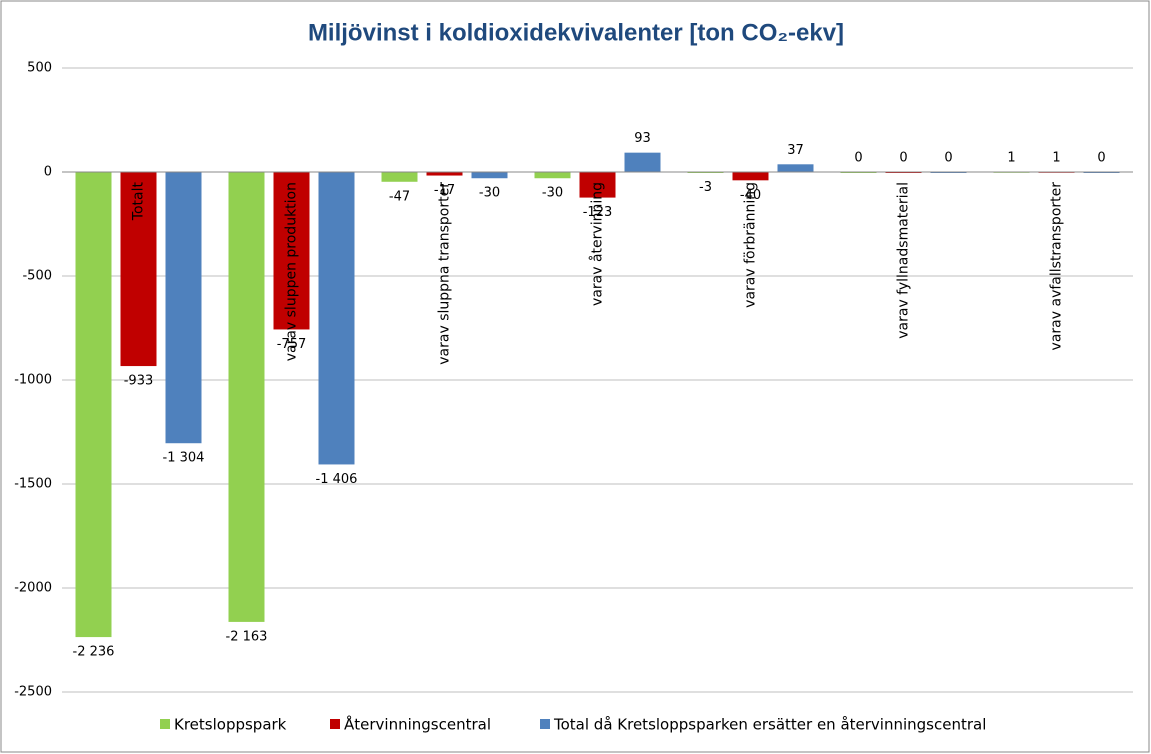 Image resolution: width=1151 pixels, height=754 pixels. Describe the element at coordinates (39, 68) in the screenshot. I see `y-tick-label: 500` at that location.